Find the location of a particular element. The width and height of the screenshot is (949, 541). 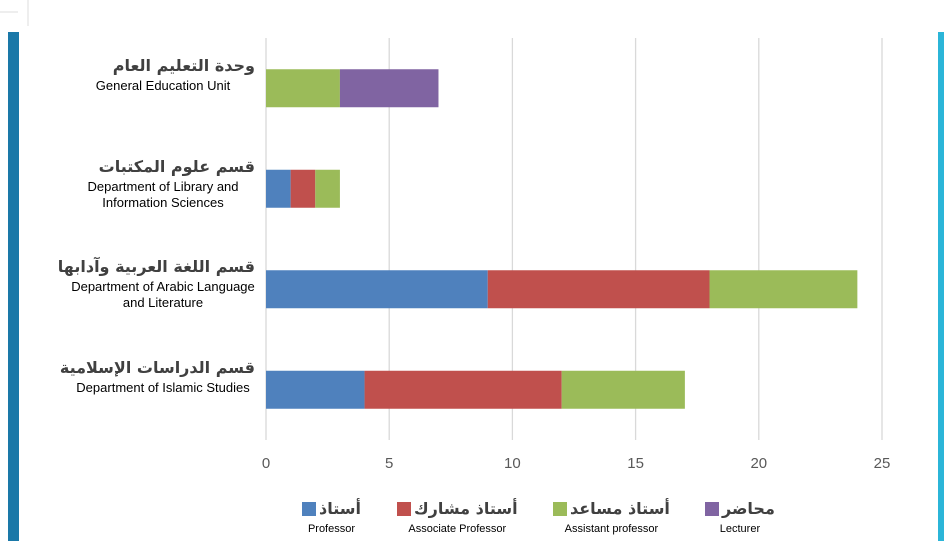

legend-item: أستاذ Professor is located at coordinates (331, 517).